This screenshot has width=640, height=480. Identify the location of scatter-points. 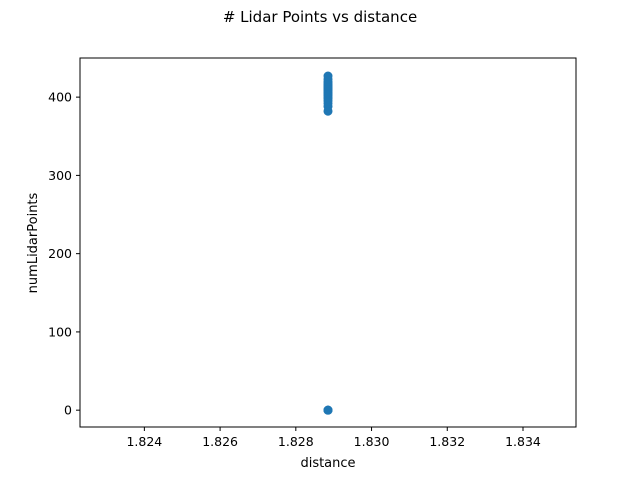
(328, 243).